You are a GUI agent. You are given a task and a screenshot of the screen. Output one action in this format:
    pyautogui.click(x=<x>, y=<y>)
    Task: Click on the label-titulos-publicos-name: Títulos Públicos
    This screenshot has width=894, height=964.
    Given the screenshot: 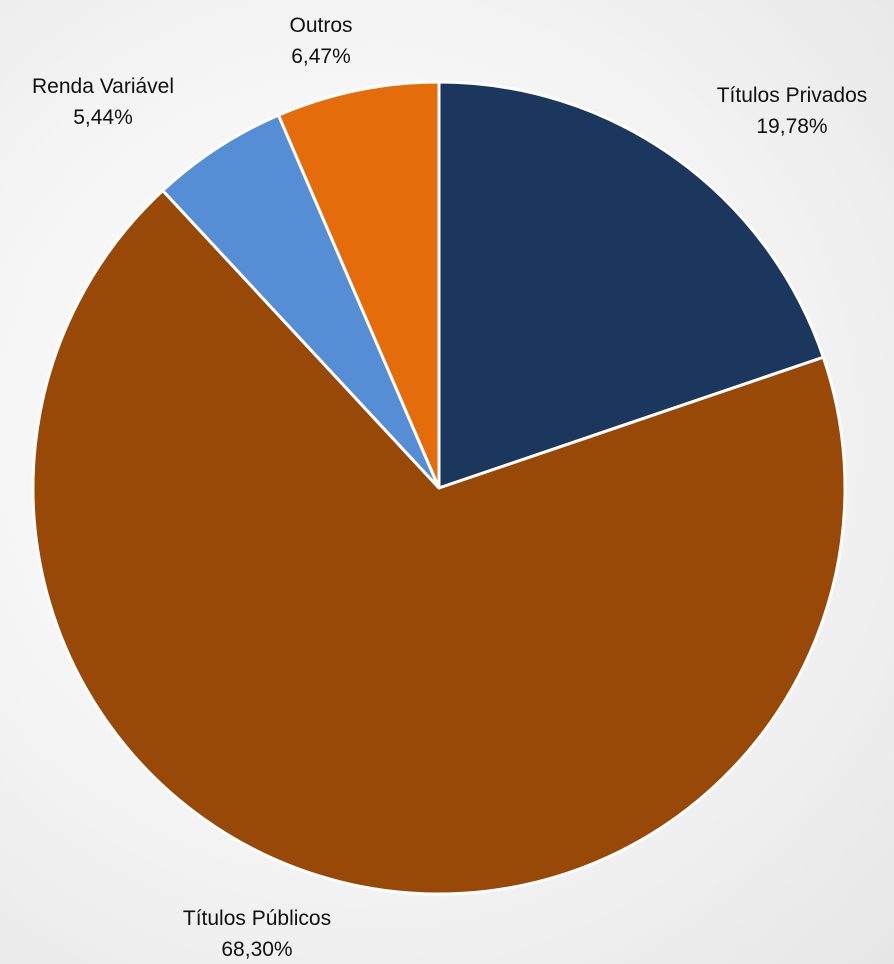 What is the action you would take?
    pyautogui.click(x=257, y=918)
    